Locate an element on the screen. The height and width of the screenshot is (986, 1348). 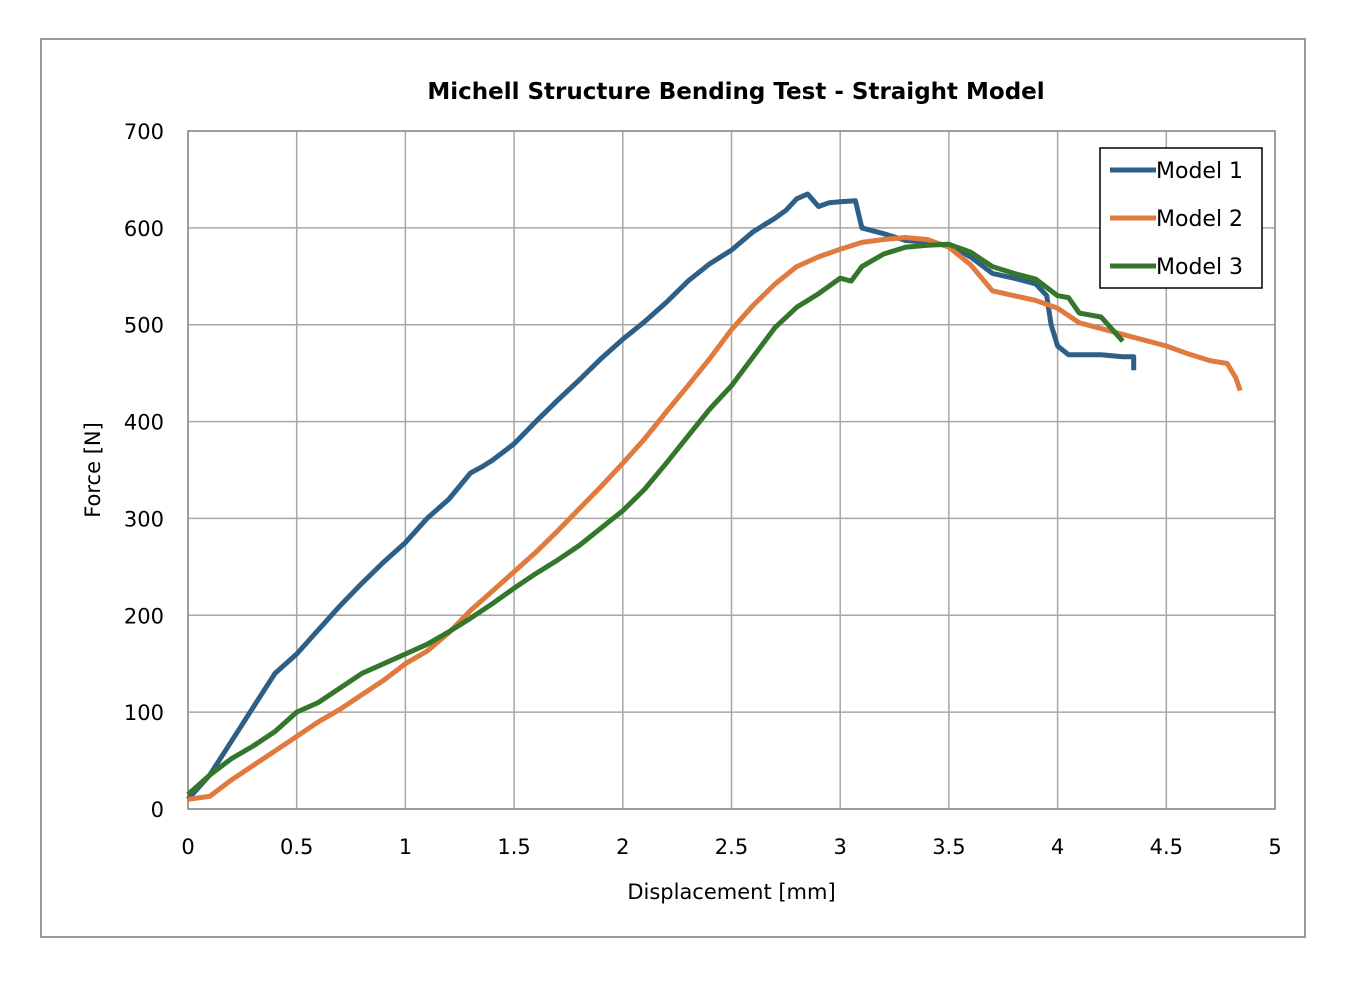
y-tick-label: 500 is located at coordinates (144, 326).